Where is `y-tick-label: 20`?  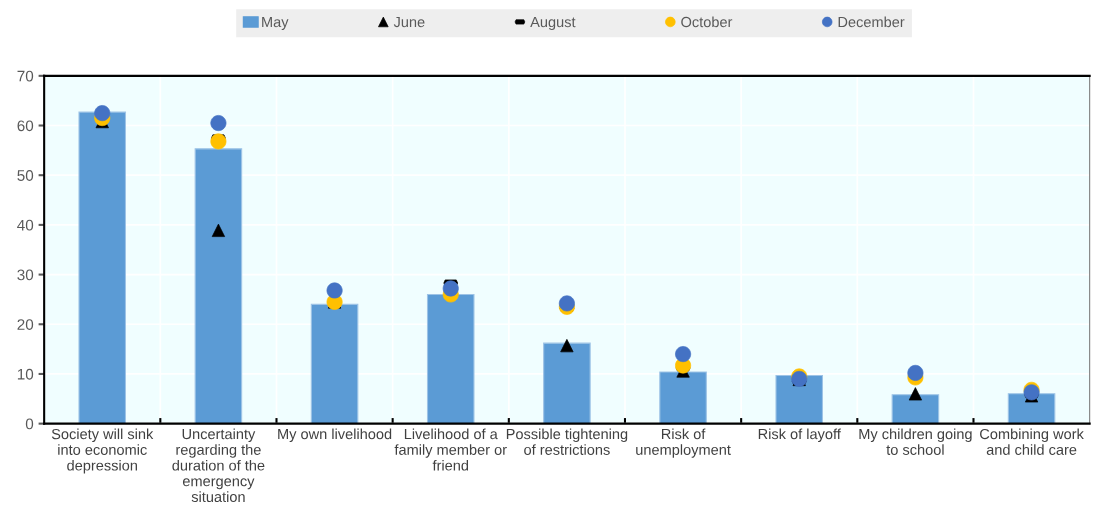
y-tick-label: 20 is located at coordinates (25, 324).